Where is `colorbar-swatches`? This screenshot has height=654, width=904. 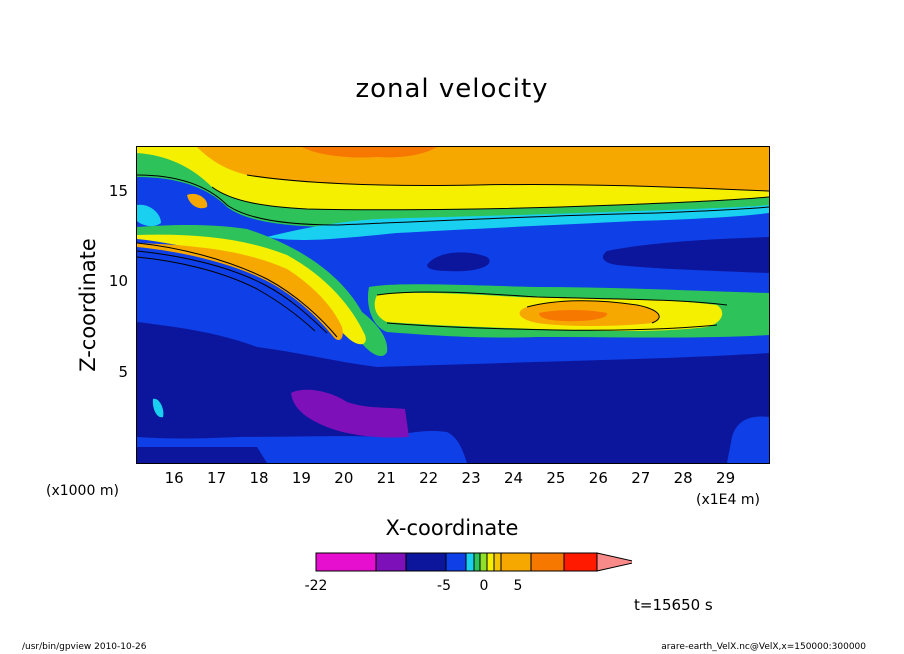 colorbar-swatches is located at coordinates (476, 562).